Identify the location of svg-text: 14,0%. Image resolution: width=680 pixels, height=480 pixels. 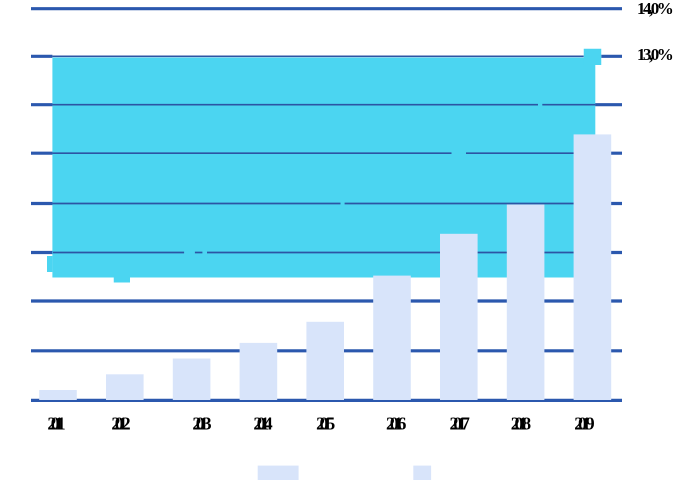
(655, 9).